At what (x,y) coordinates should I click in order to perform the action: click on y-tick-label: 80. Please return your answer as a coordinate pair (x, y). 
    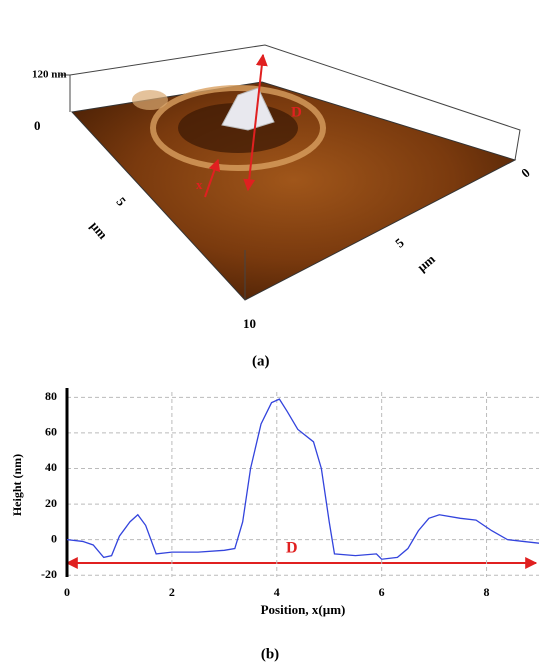
    Looking at the image, I should click on (51, 396).